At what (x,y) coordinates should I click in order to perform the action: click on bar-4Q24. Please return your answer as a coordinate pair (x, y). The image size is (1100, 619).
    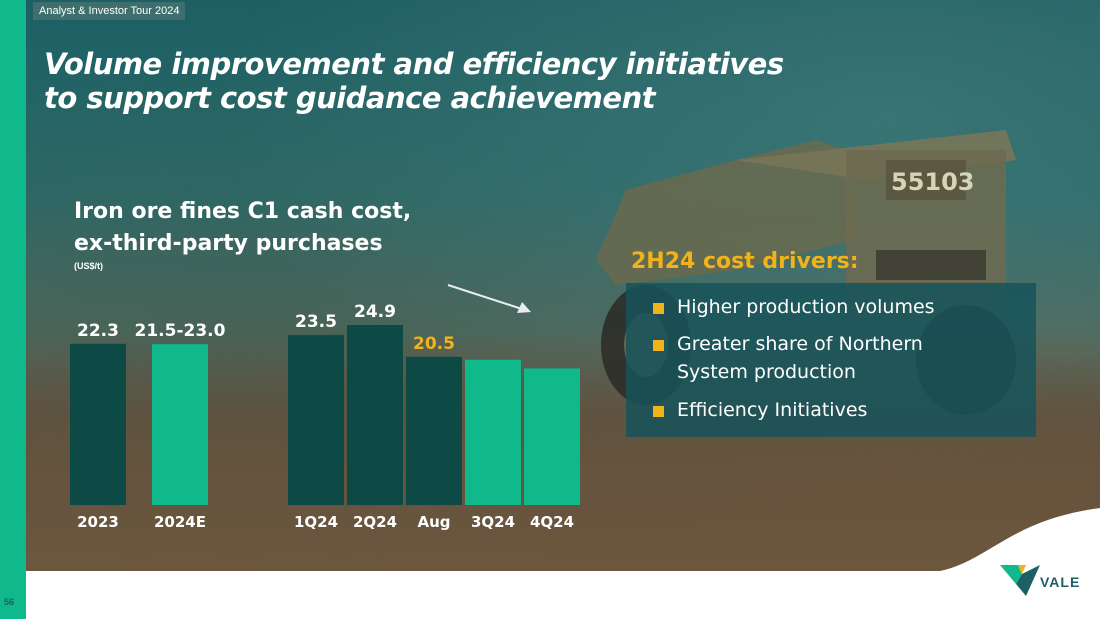
    Looking at the image, I should click on (552, 436).